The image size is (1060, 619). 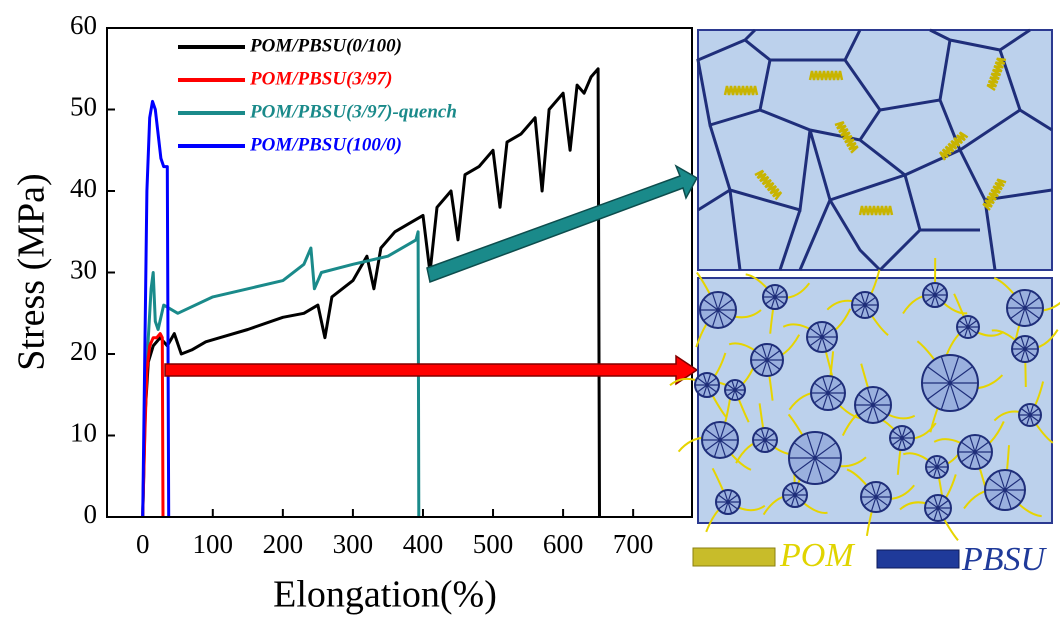 I want to click on pbsu-spherulites, so click(x=869, y=402).